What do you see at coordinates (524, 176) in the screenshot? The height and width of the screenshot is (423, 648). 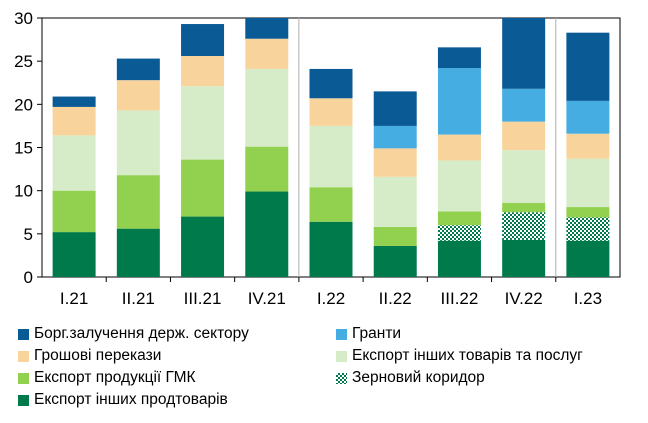 I see `bar-segment-експорт-інших-товарів-та-послуг-IV-22` at bounding box center [524, 176].